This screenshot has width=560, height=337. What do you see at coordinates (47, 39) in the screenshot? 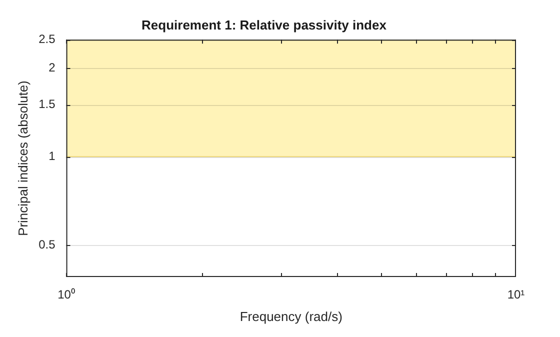
I see `y-tick-label: 2.5` at bounding box center [47, 39].